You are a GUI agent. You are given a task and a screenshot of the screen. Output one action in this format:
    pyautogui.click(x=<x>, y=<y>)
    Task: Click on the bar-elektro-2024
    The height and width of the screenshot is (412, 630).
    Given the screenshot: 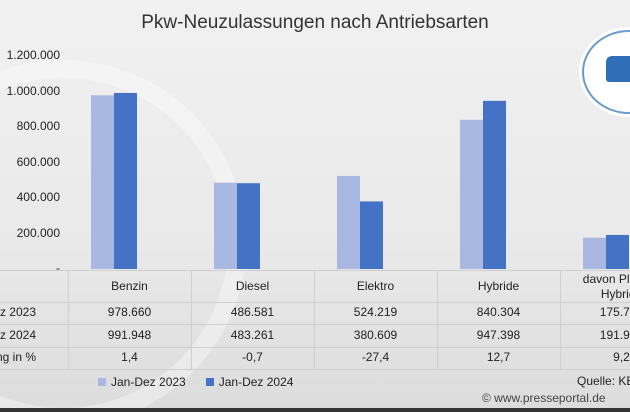 What is the action you would take?
    pyautogui.click(x=371, y=235)
    